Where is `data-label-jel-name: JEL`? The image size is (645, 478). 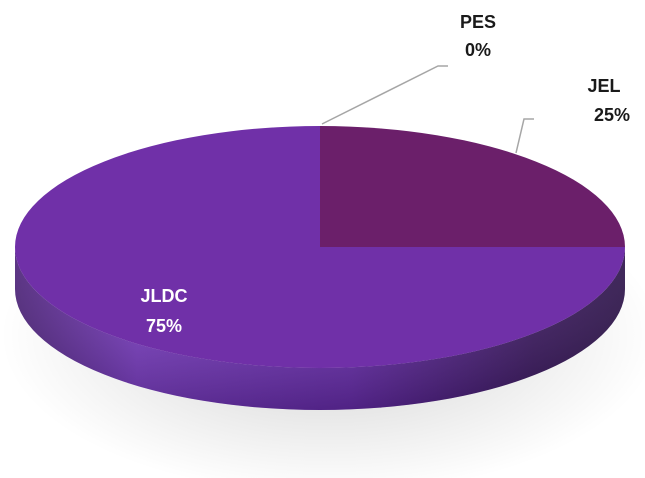 data-label-jel-name: JEL is located at coordinates (603, 86).